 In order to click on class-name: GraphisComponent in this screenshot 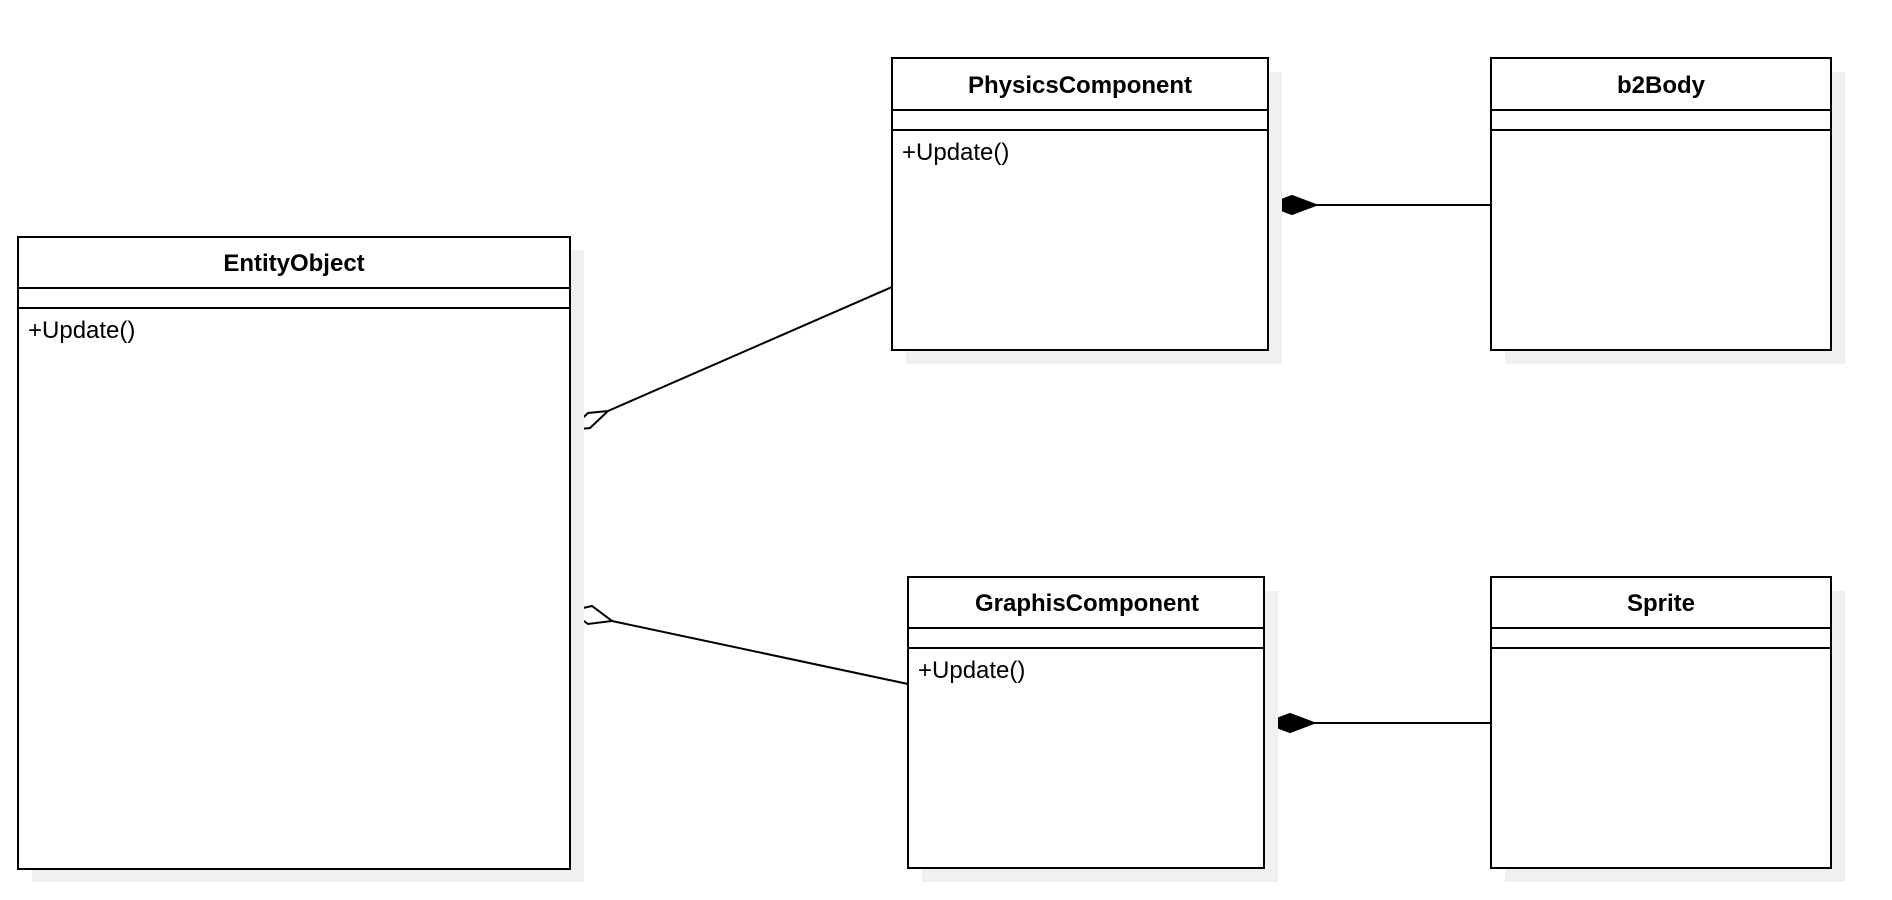, I will do `click(1087, 603)`.